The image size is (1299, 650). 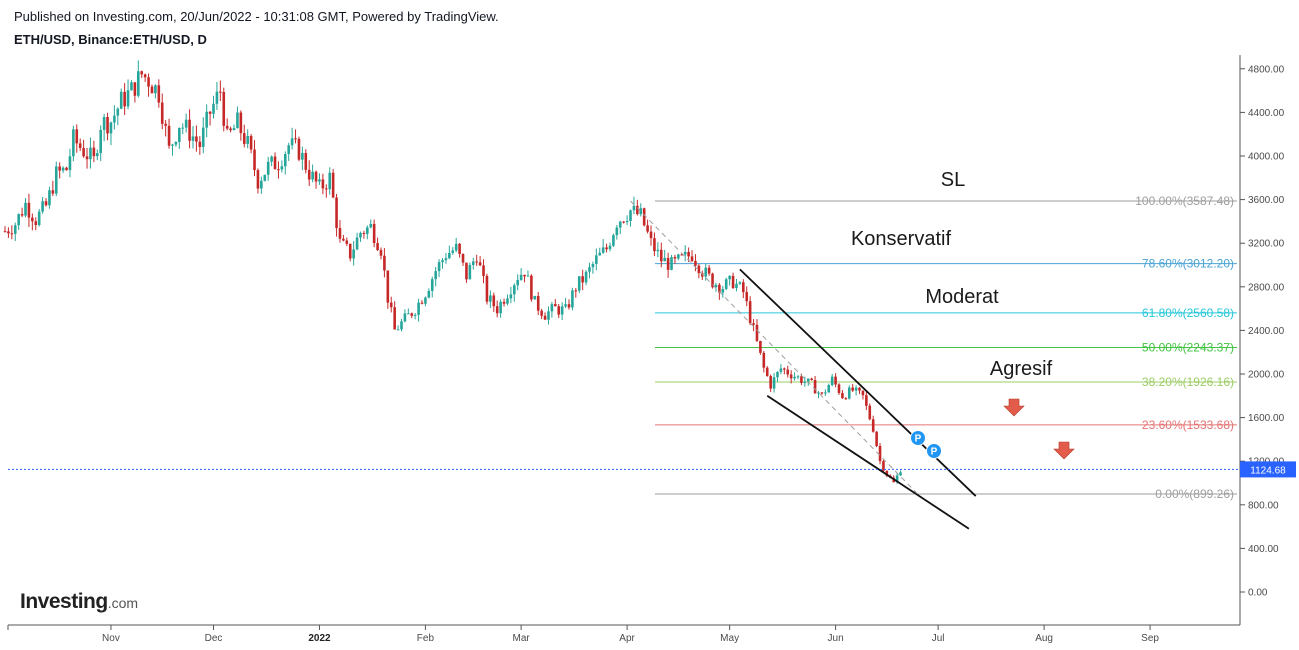 I want to click on channel-lower-line, so click(x=868, y=462).